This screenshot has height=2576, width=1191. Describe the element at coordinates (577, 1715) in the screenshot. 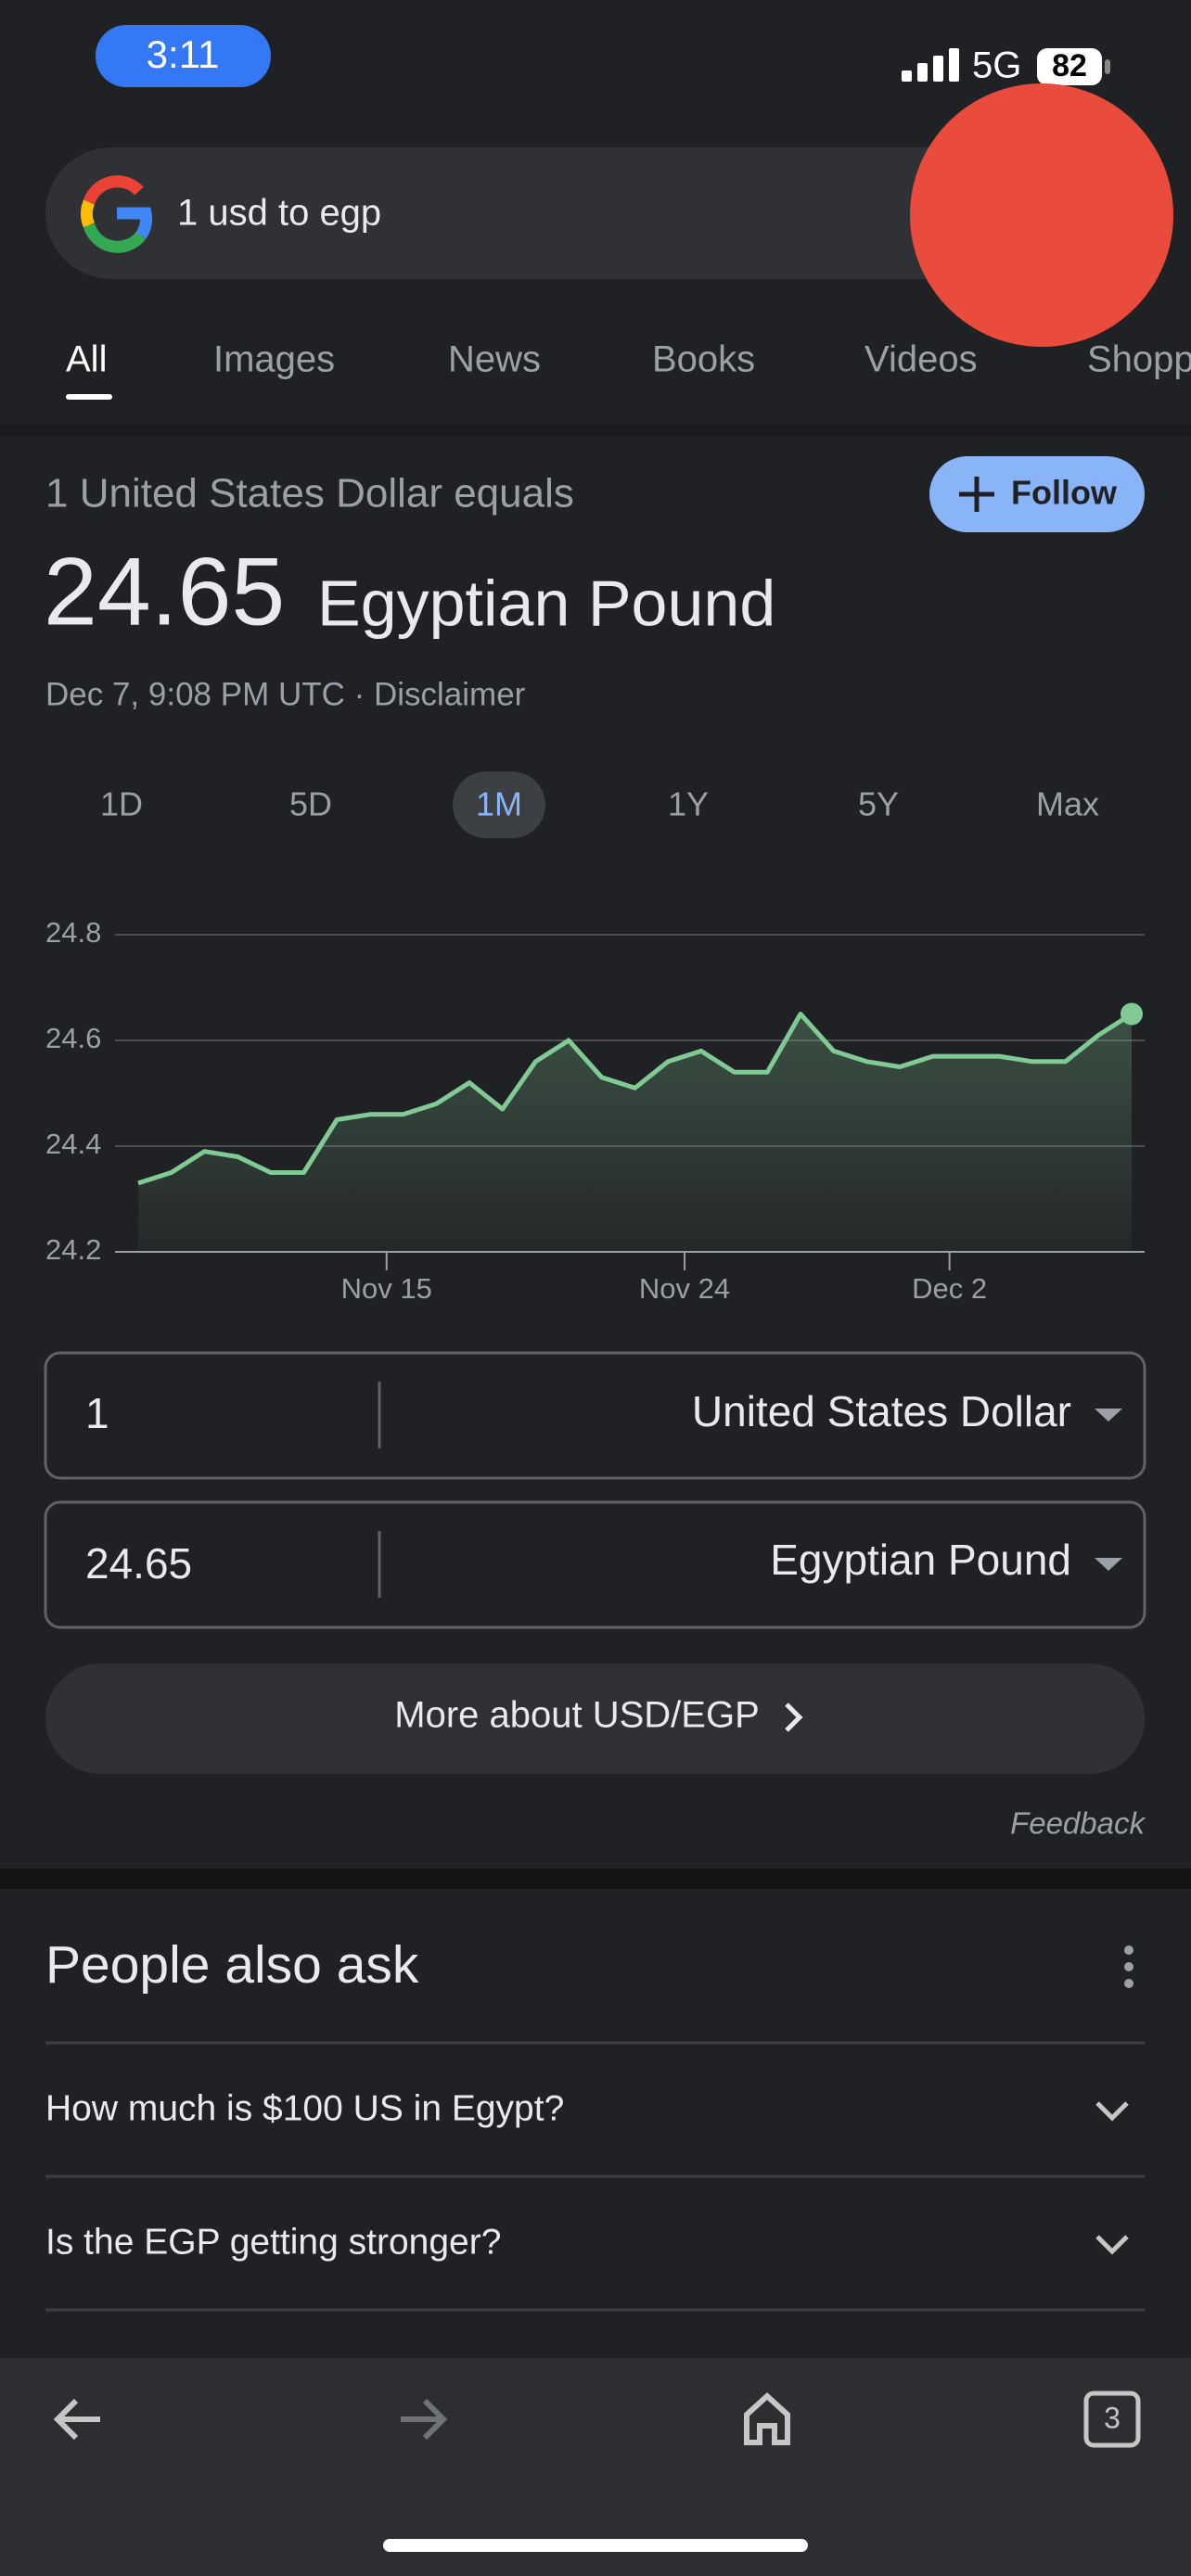

I see `more-label: More about USD/EGP` at that location.